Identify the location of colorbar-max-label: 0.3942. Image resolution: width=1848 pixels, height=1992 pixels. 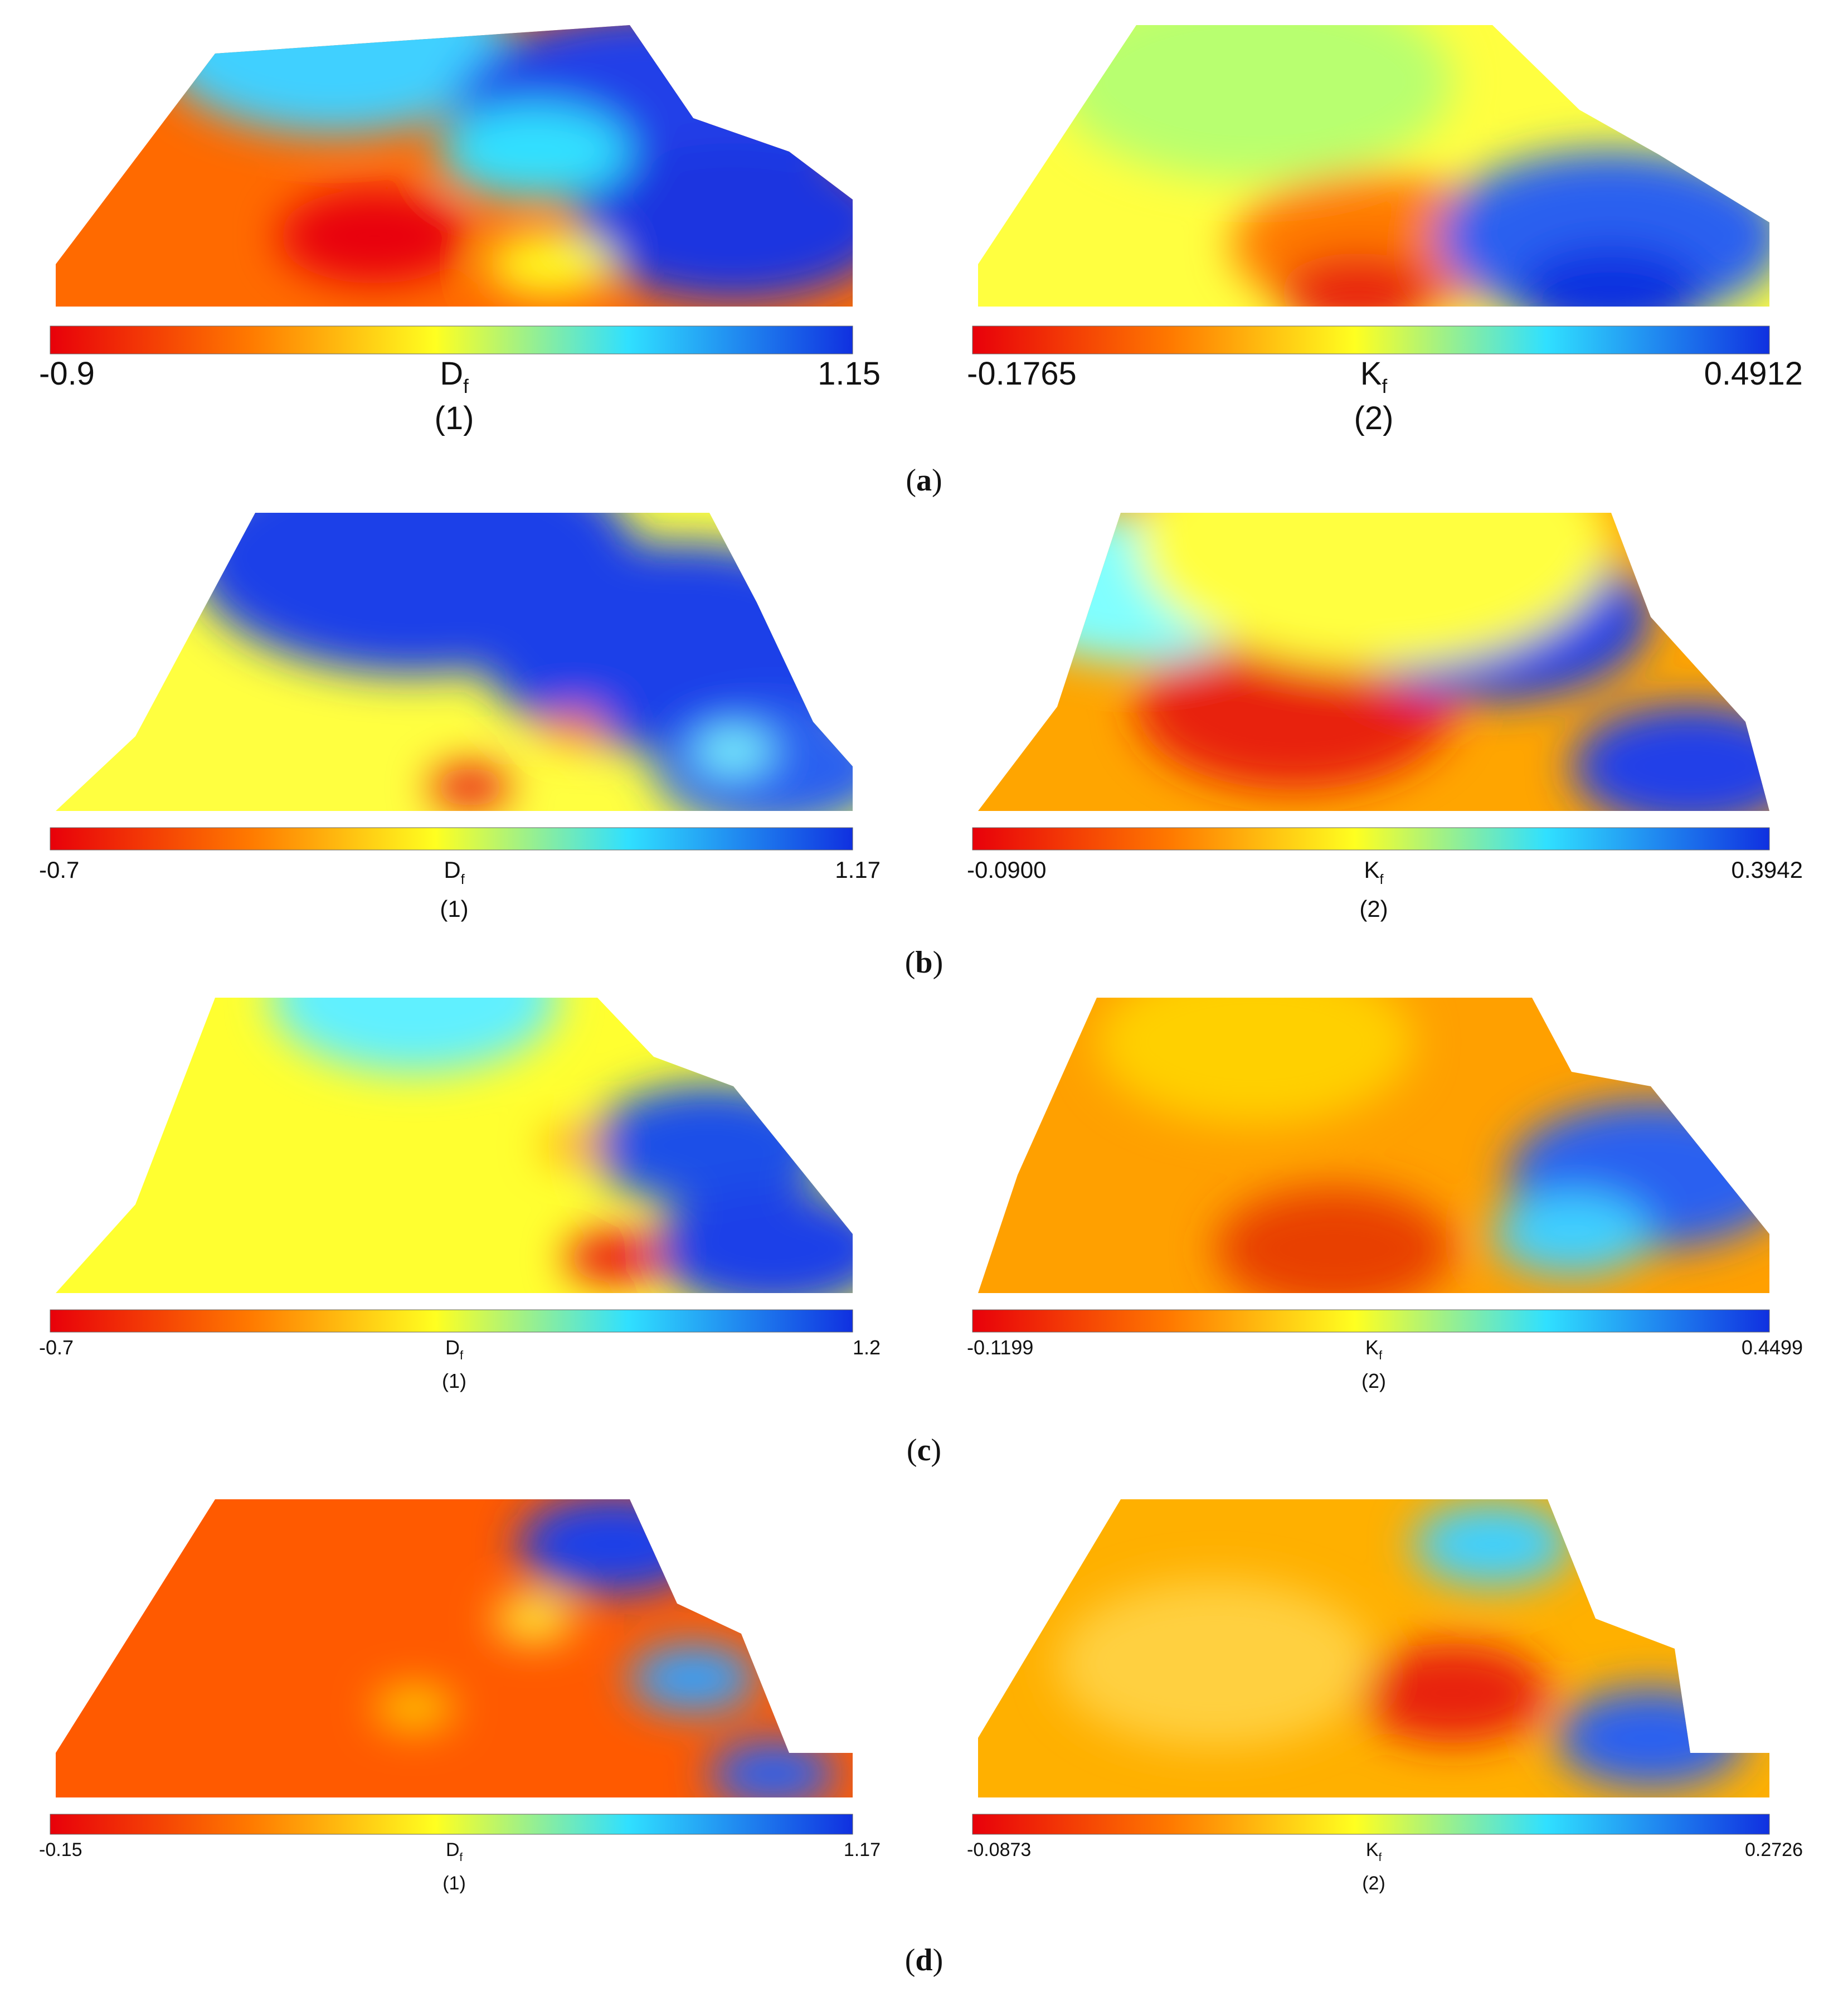
(1768, 870).